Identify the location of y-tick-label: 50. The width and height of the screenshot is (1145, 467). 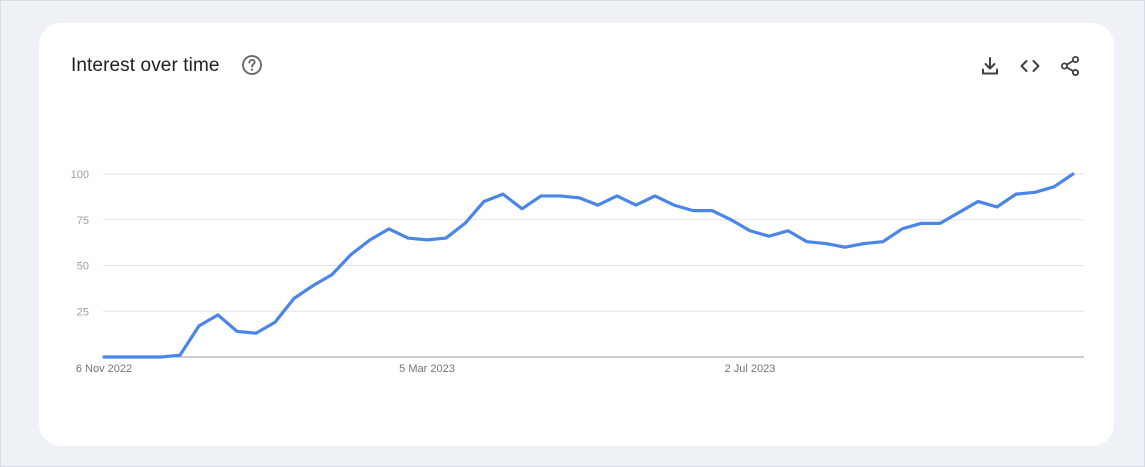
(83, 267).